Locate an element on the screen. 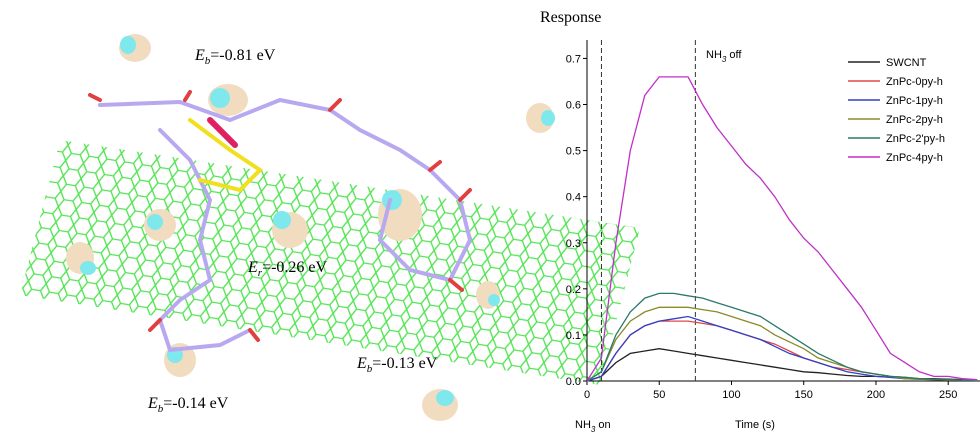 This screenshot has height=436, width=980. label-part: =-0.26 eV is located at coordinates (294, 267).